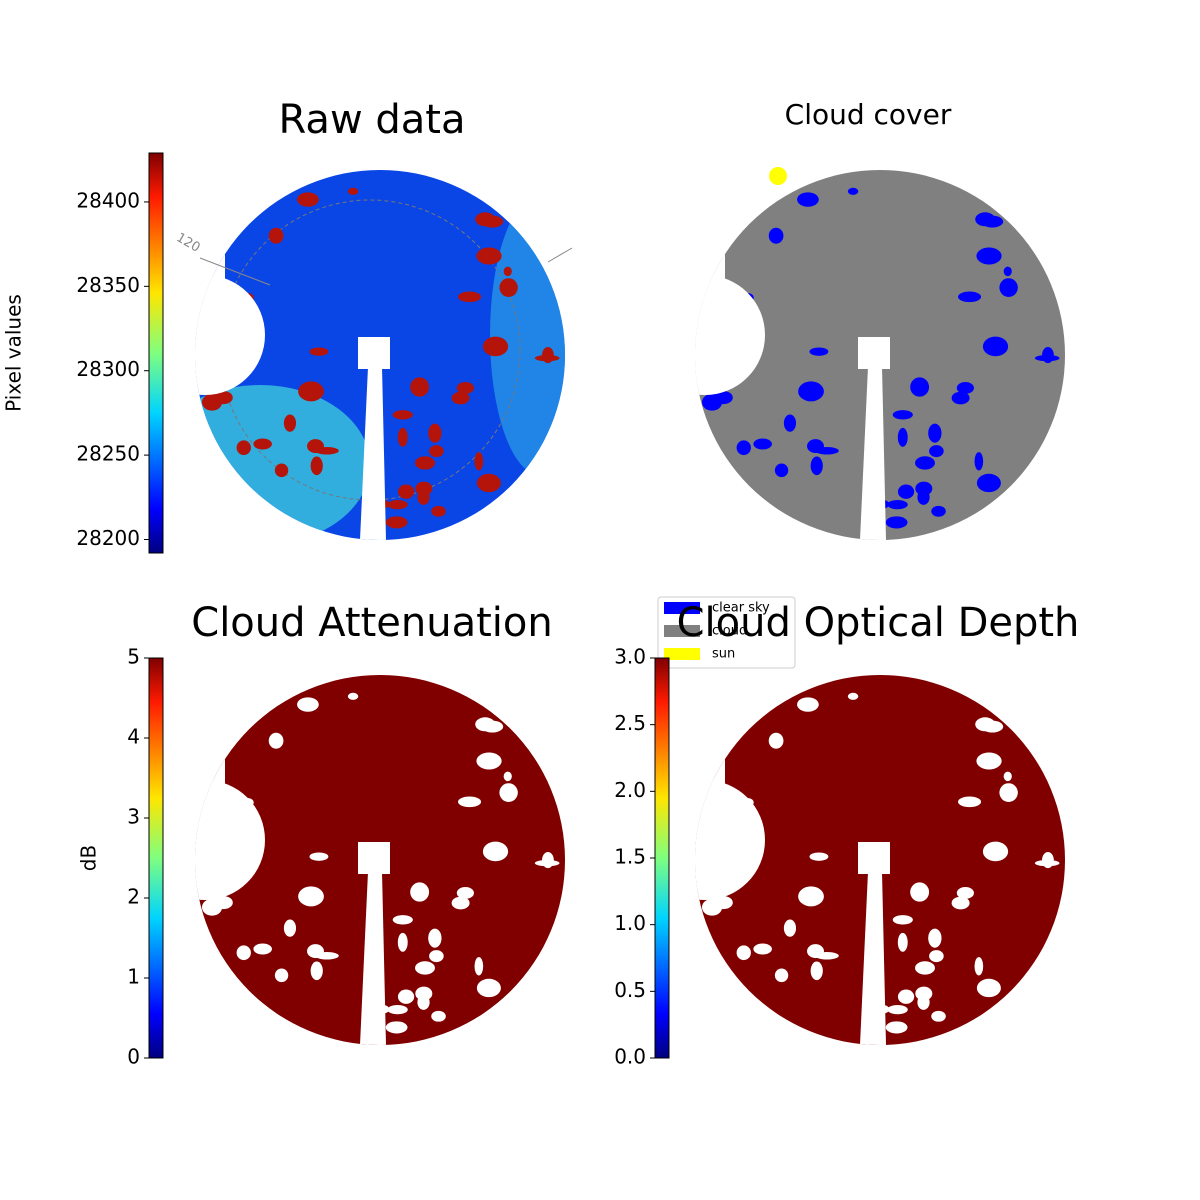 Image resolution: width=1200 pixels, height=1200 pixels. I want to click on colorbar-tick-label: 28400, so click(108, 200).